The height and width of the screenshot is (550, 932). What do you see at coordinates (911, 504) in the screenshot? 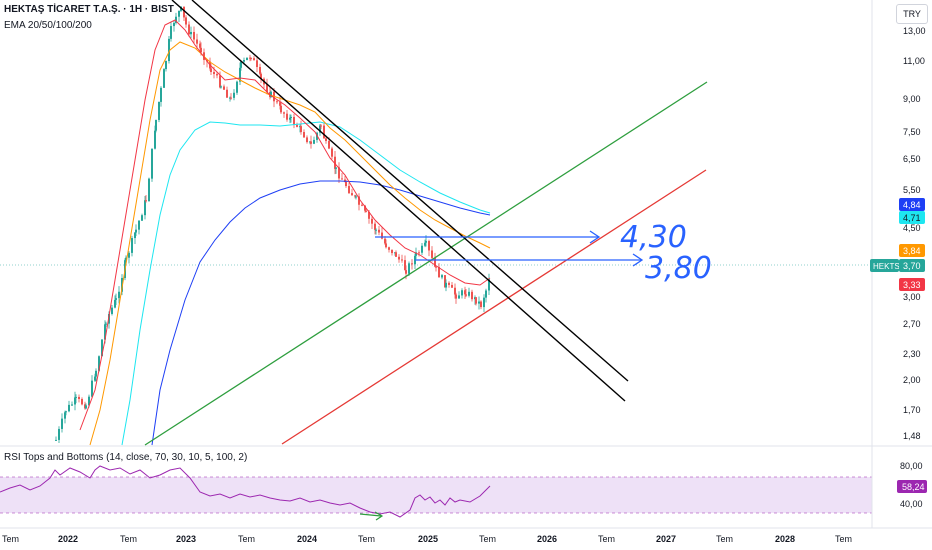
I see `rsi-axis-label: 40,00` at bounding box center [911, 504].